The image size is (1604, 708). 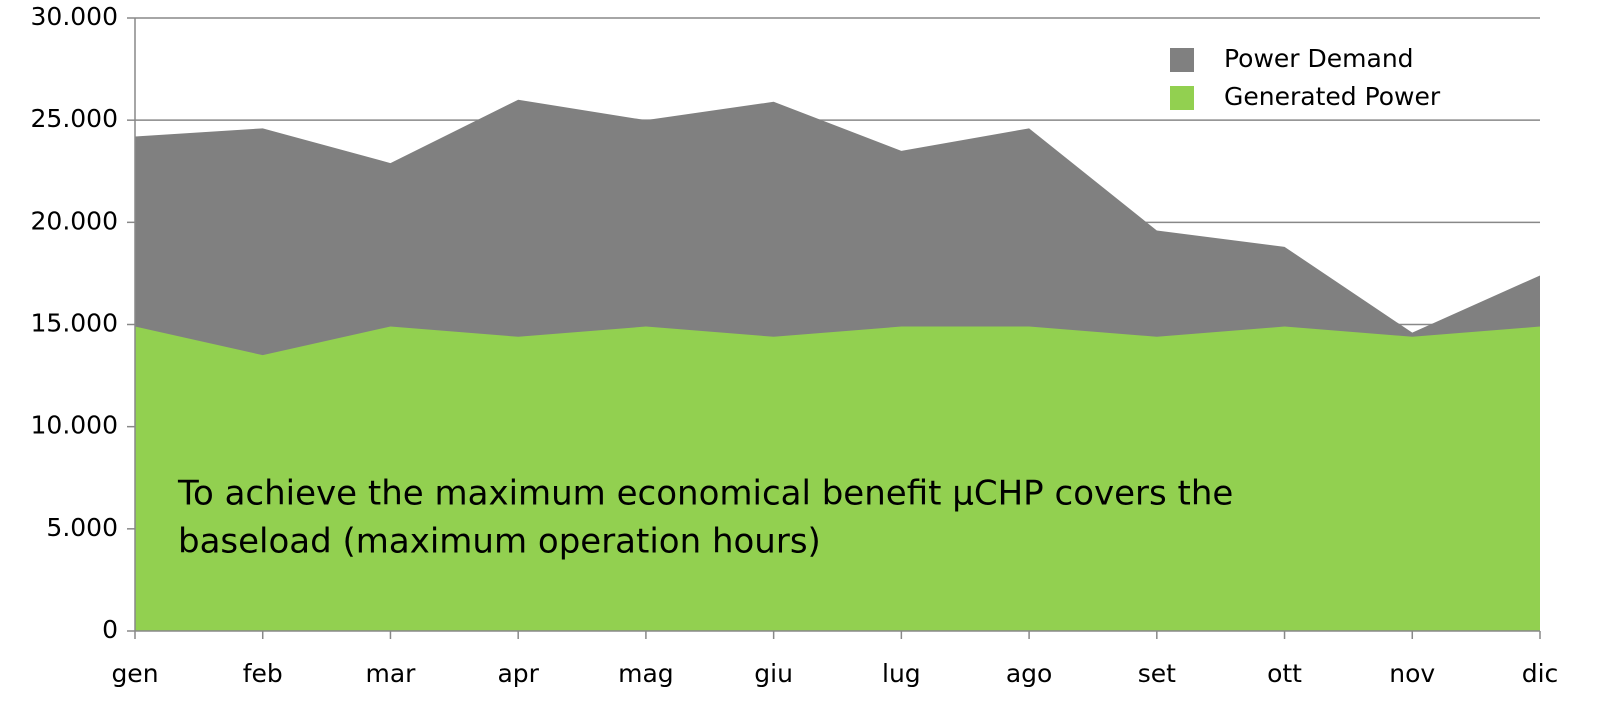 What do you see at coordinates (74, 118) in the screenshot?
I see `y-tick-label: 25.000` at bounding box center [74, 118].